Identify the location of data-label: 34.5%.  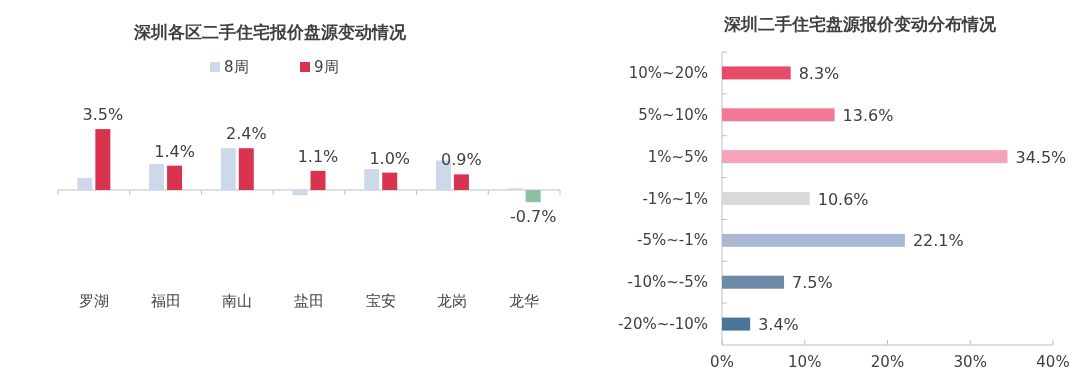
(1041, 157).